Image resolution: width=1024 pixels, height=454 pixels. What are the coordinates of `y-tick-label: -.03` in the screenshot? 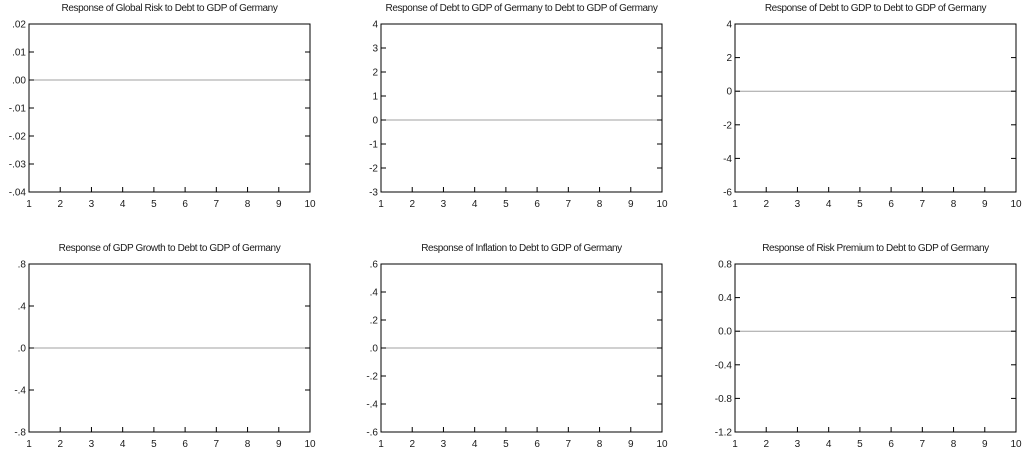 It's located at (18, 165).